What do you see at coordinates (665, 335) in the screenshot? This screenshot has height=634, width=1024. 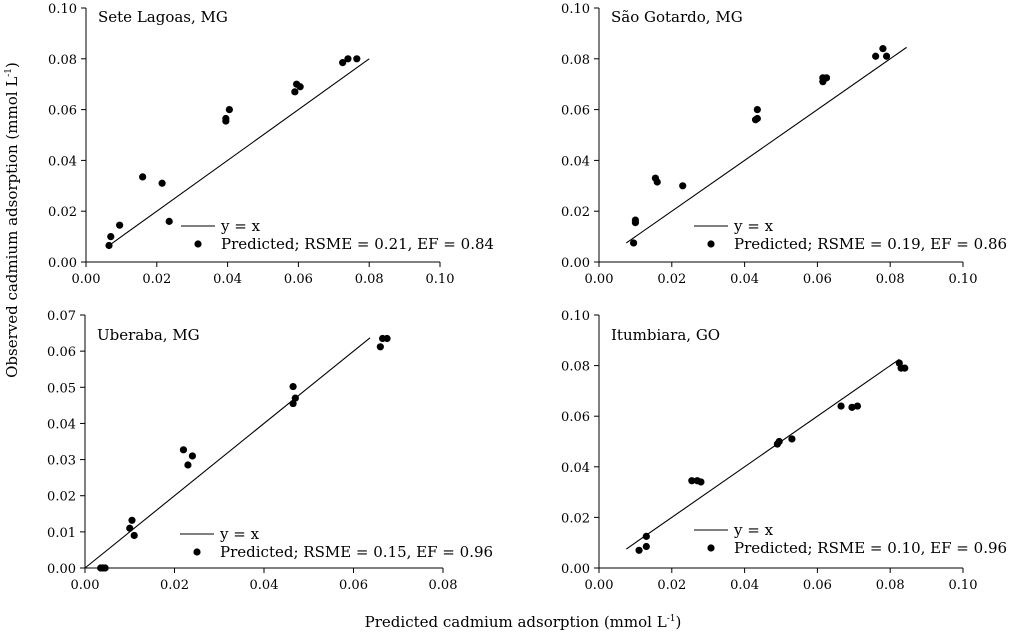 I see `panel-title: Itumbiara, GO` at bounding box center [665, 335].